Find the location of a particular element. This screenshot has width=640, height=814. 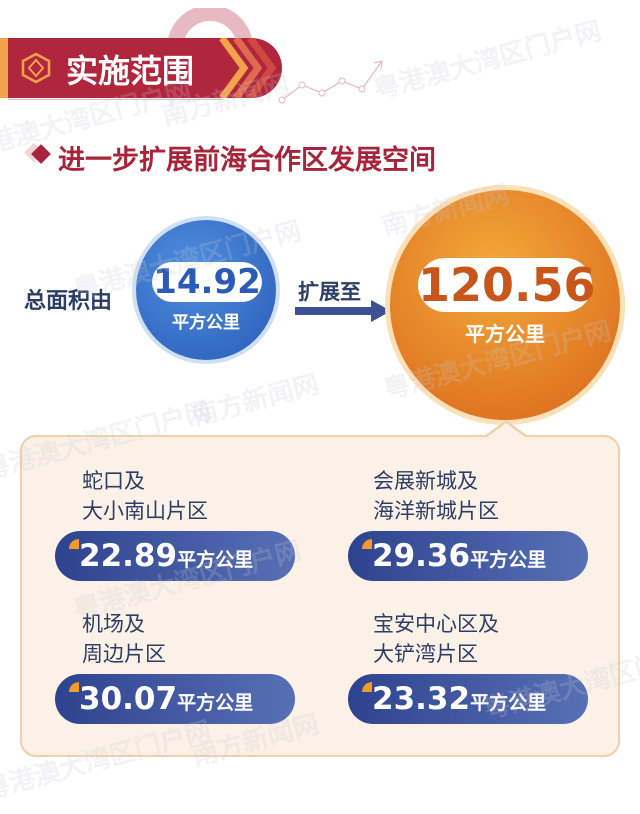

panel-notch-fill is located at coordinates (506, 430).